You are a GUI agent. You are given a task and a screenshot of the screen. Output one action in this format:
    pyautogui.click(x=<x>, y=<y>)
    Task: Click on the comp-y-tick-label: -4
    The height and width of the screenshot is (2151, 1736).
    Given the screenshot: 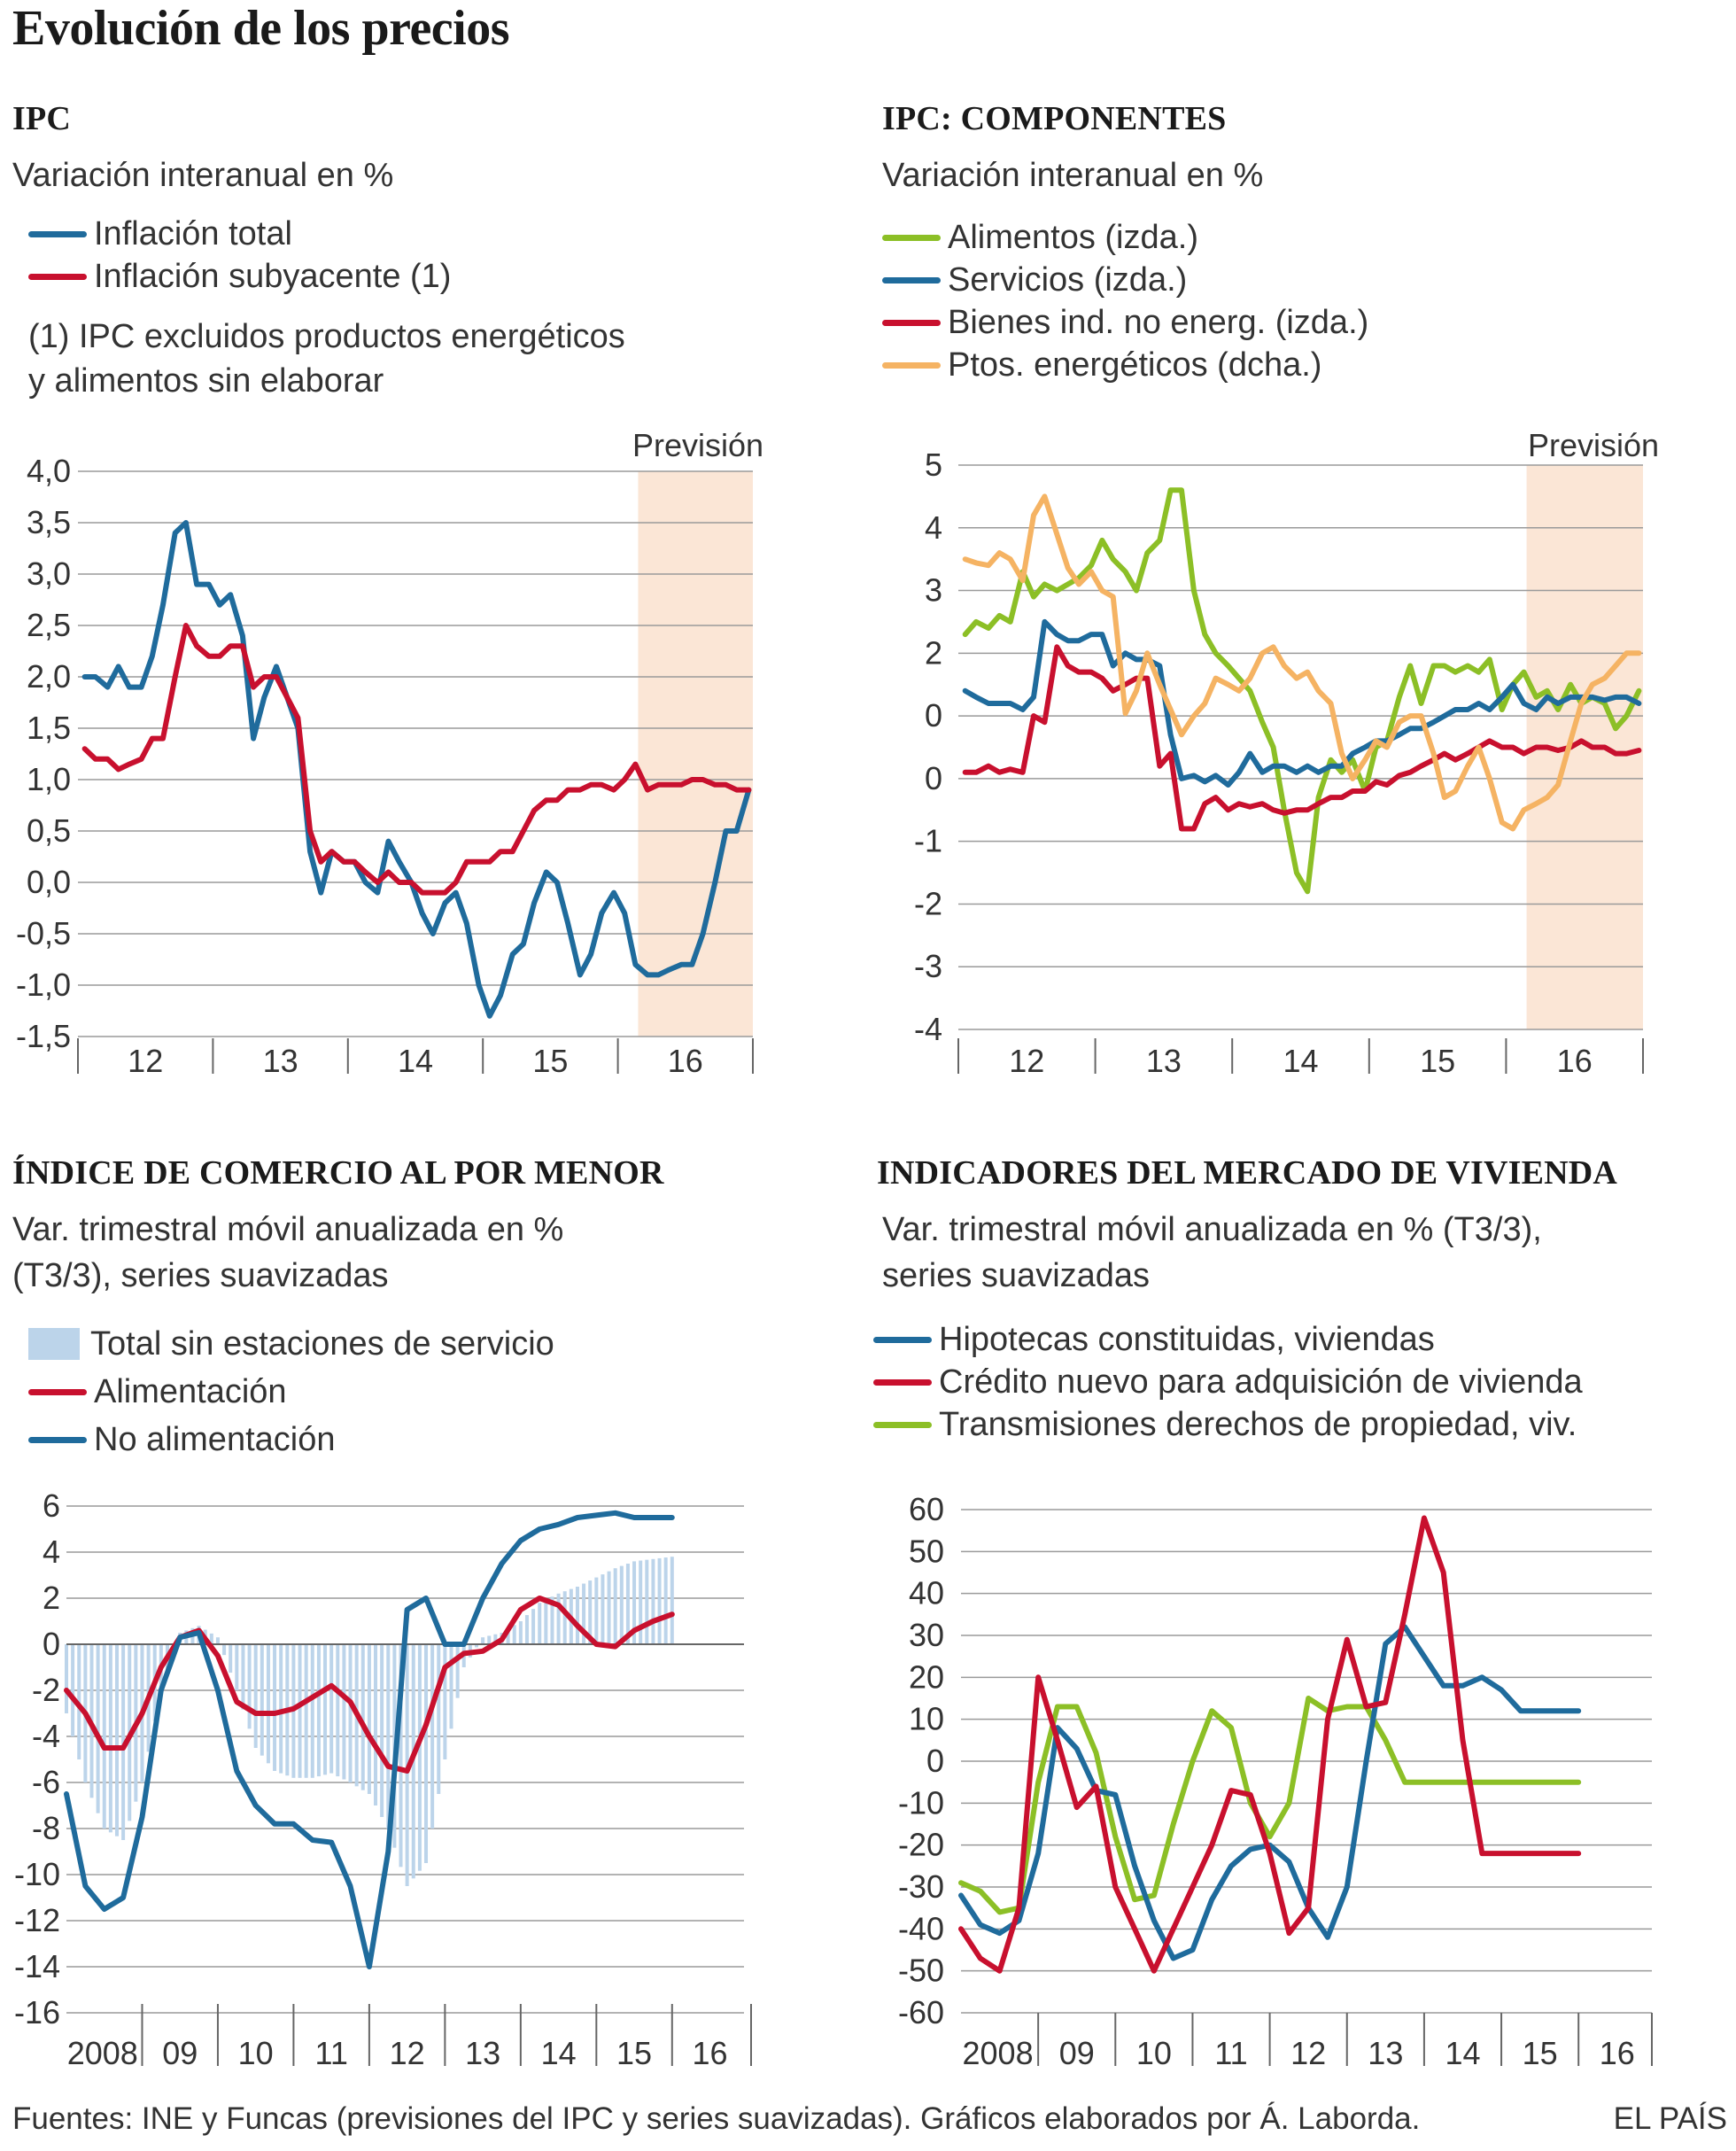 What is the action you would take?
    pyautogui.click(x=928, y=1029)
    